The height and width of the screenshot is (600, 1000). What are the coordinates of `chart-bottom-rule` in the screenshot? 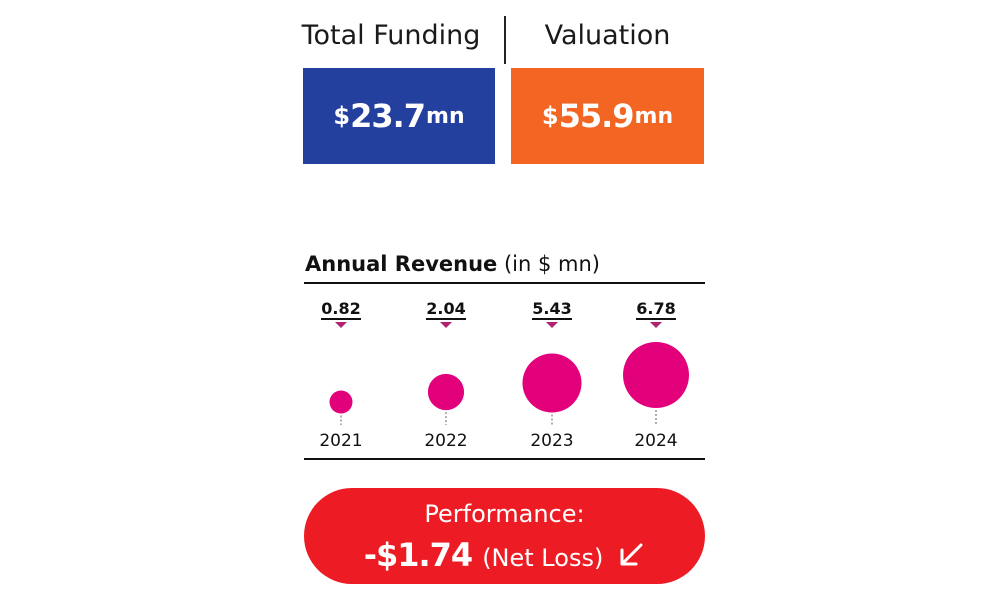 It's located at (504, 459).